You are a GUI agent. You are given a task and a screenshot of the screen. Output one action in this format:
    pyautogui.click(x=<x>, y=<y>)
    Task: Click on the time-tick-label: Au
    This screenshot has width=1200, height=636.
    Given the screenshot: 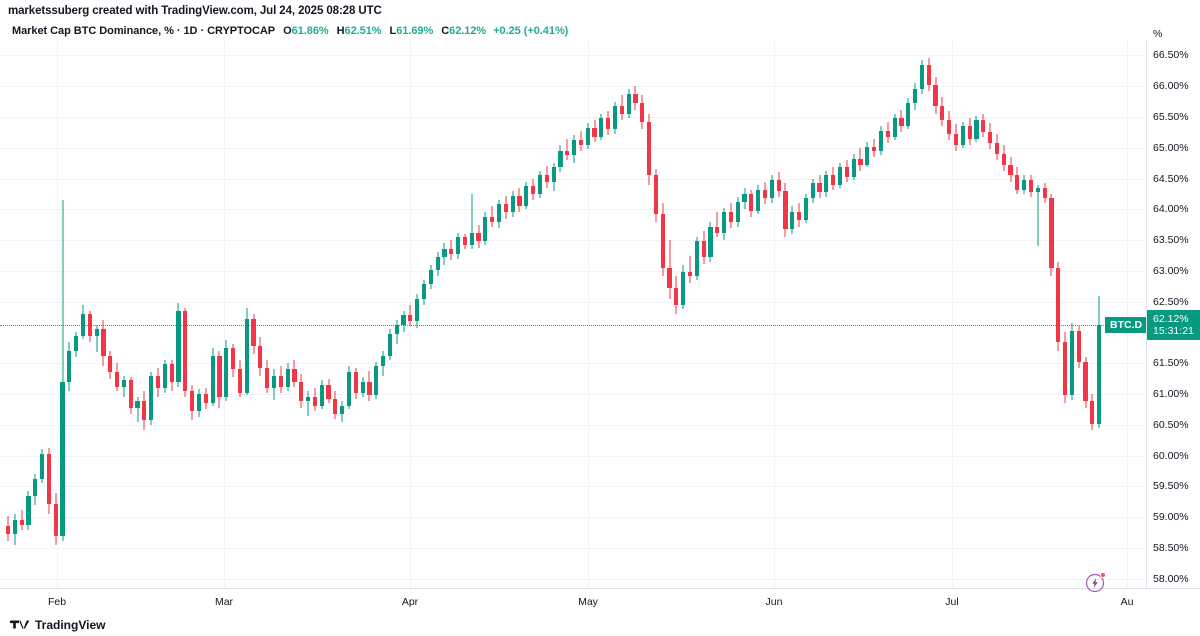 What is the action you would take?
    pyautogui.click(x=1127, y=602)
    